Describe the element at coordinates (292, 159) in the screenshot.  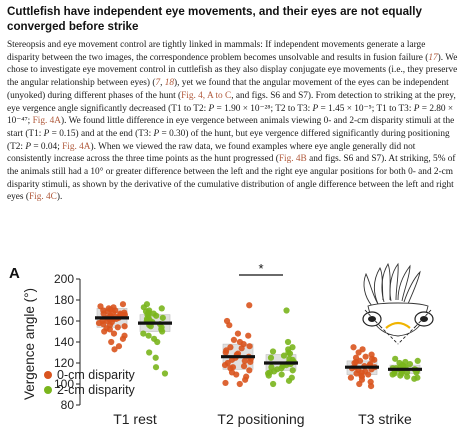
I see `reference-link: Fig. 4B` at that location.